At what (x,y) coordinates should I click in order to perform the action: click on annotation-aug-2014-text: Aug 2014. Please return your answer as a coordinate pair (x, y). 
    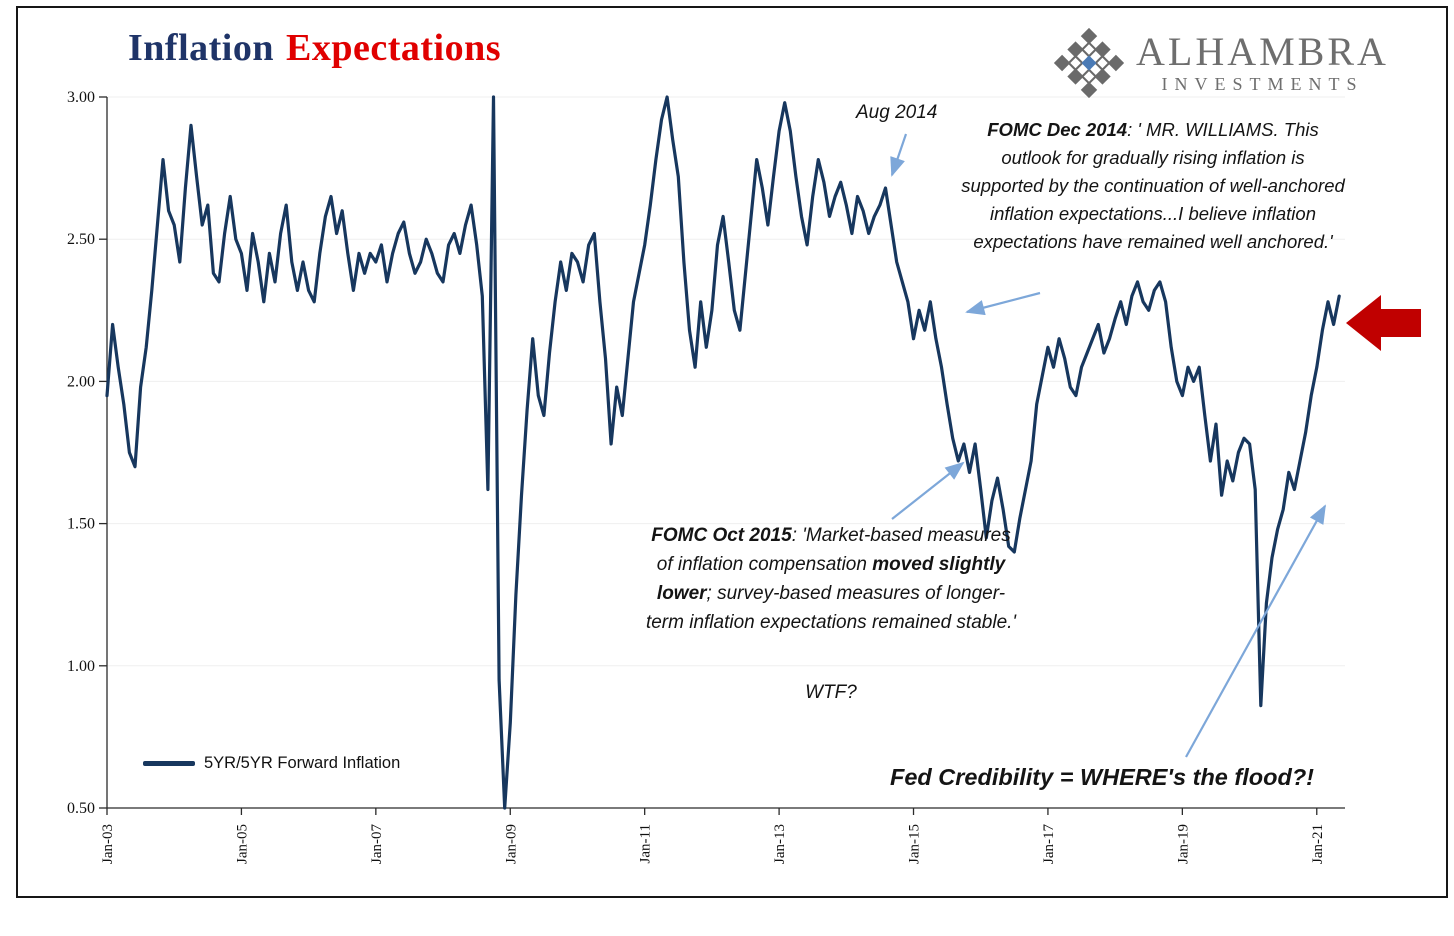
    Looking at the image, I should click on (897, 112).